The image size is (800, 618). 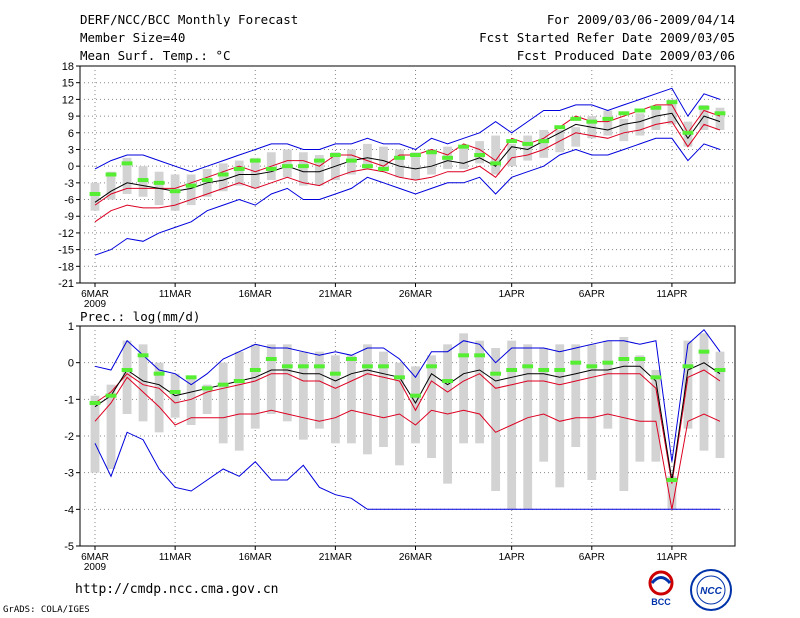 I want to click on x-tick-label: 11MAR, so click(x=175, y=294).